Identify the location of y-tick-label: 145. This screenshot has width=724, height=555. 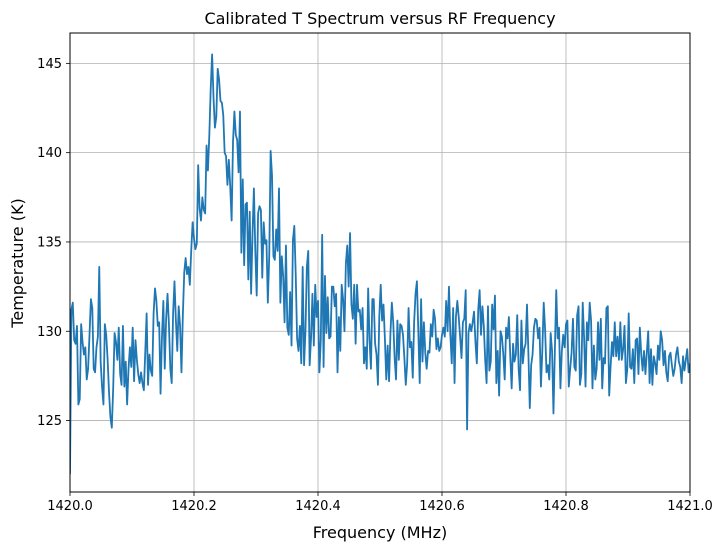
(49, 64).